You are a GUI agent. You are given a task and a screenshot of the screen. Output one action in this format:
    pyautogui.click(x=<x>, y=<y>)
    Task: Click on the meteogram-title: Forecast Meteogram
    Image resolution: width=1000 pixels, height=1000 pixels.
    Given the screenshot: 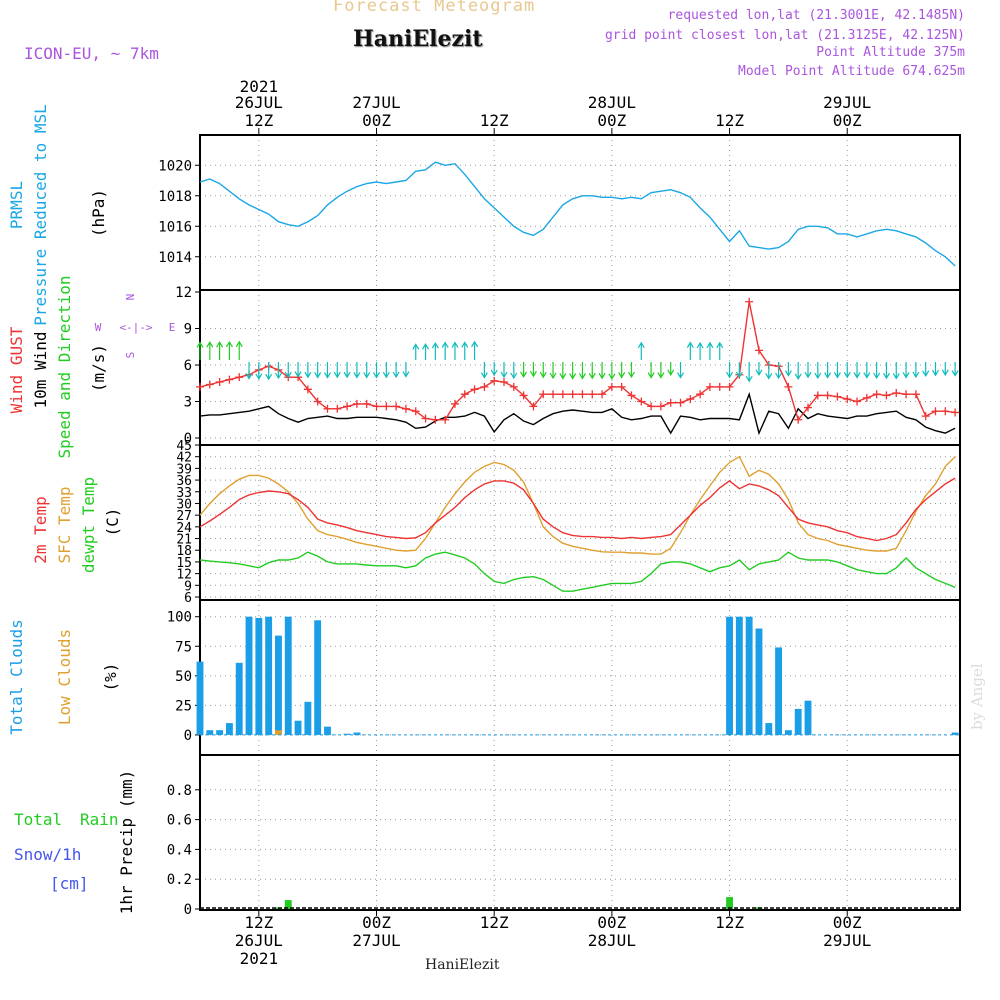 What is the action you would take?
    pyautogui.click(x=434, y=8)
    